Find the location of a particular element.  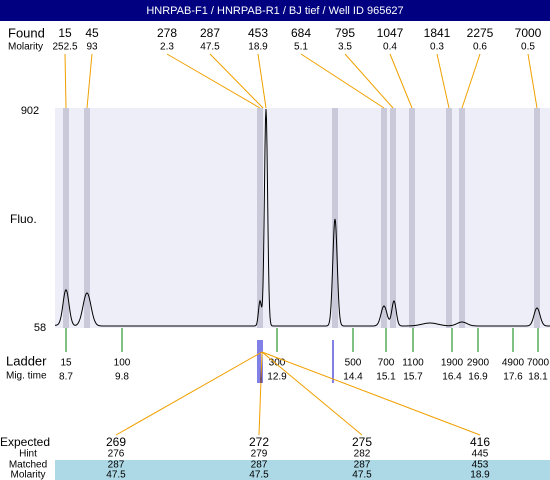

ladder-time: 16.9 is located at coordinates (478, 377).